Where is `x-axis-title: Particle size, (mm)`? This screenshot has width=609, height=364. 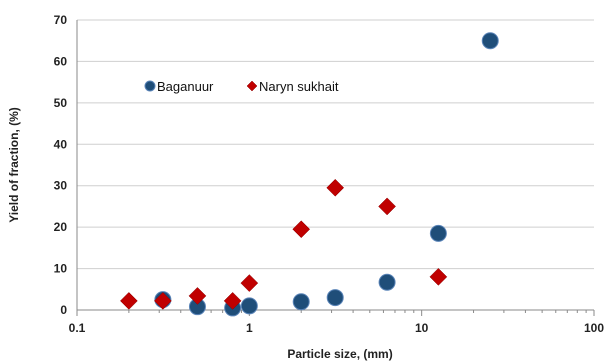
x-axis-title: Particle size, (mm) is located at coordinates (339, 354).